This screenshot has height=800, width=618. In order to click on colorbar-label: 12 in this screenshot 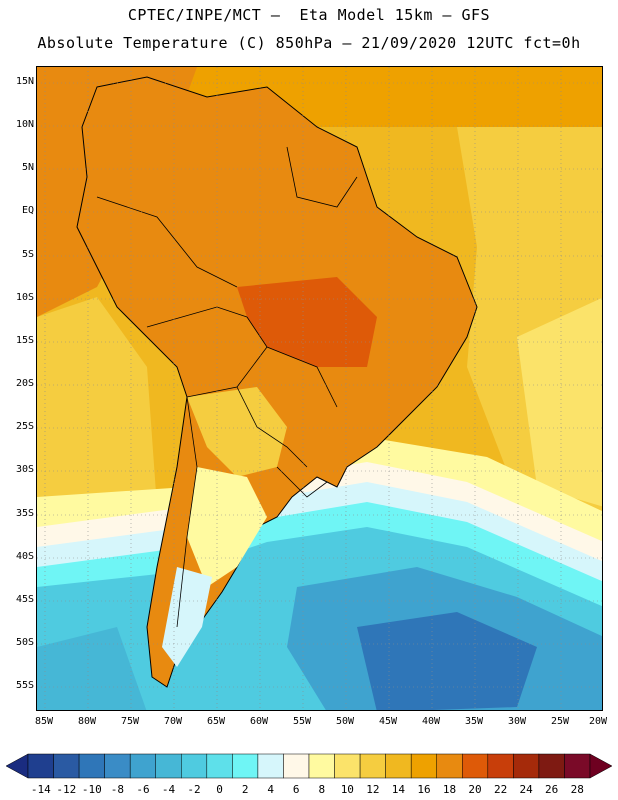, I will do `click(373, 789)`.